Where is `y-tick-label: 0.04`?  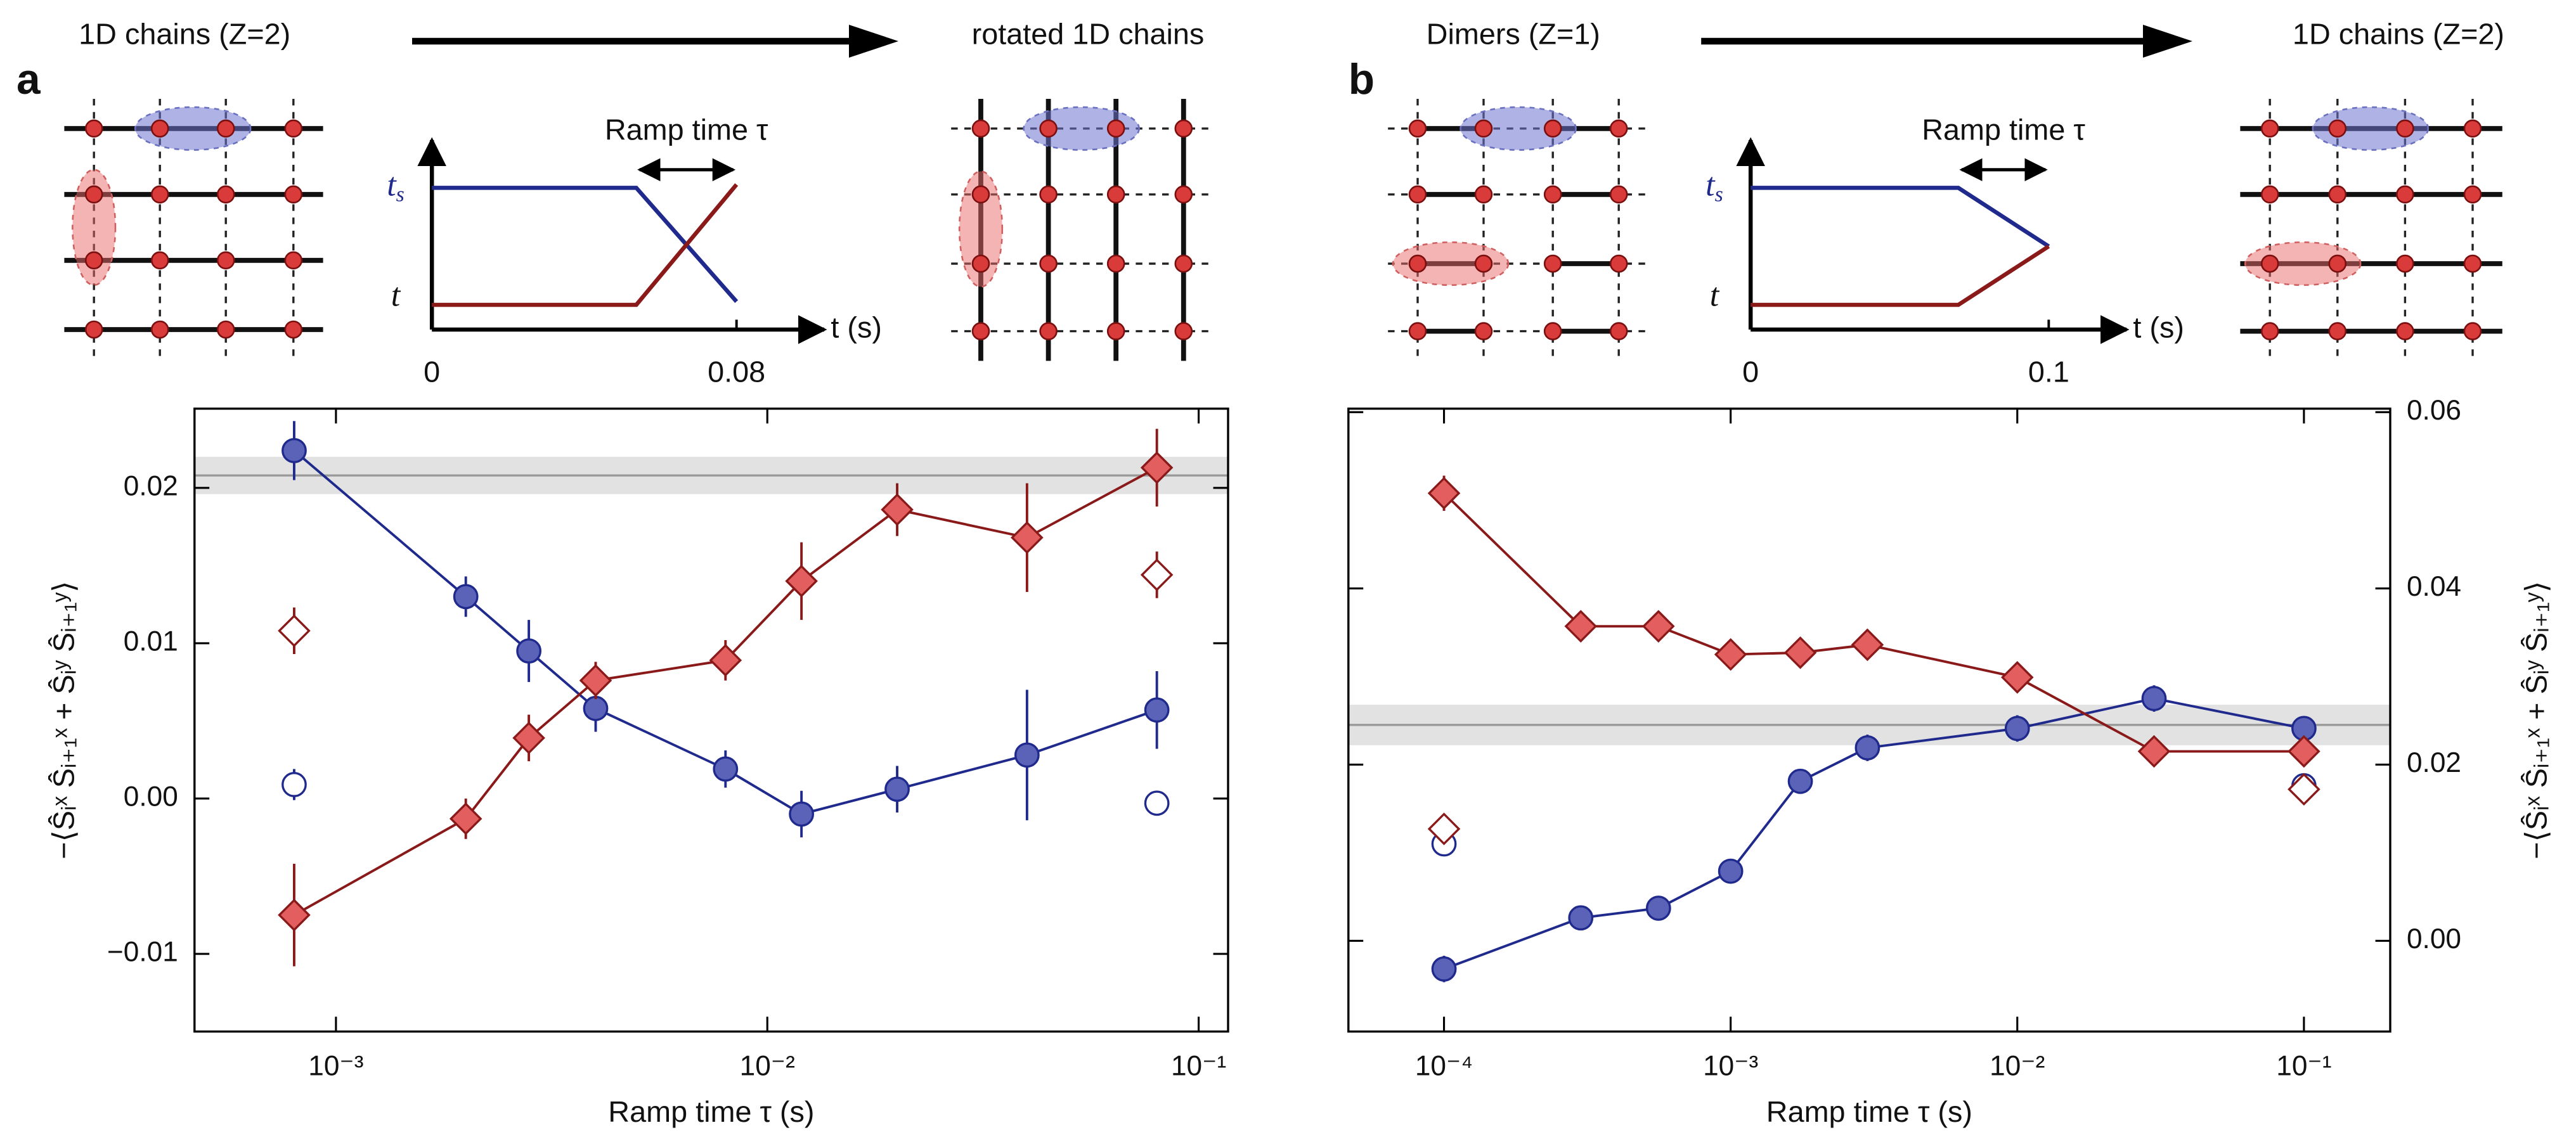
y-tick-label: 0.04 is located at coordinates (2434, 587).